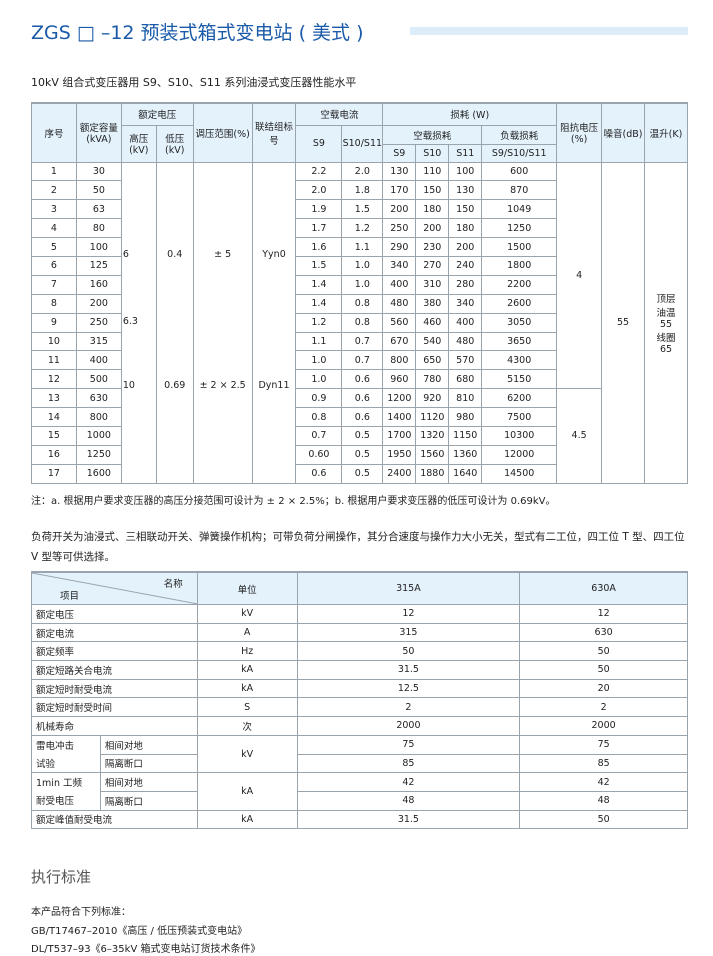 This screenshot has width=713, height=956. What do you see at coordinates (579, 275) in the screenshot?
I see `impedance-cell: 4` at bounding box center [579, 275].